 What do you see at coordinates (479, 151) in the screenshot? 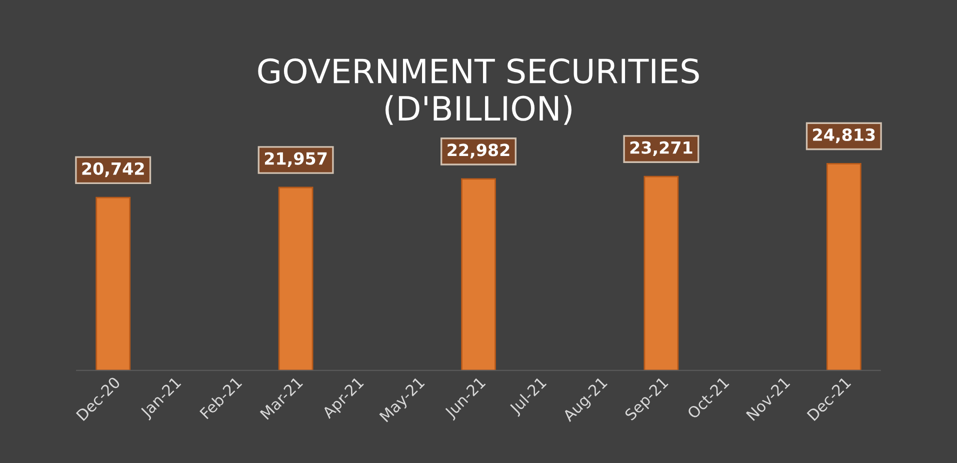
I see `data-label: 22,982` at bounding box center [479, 151].